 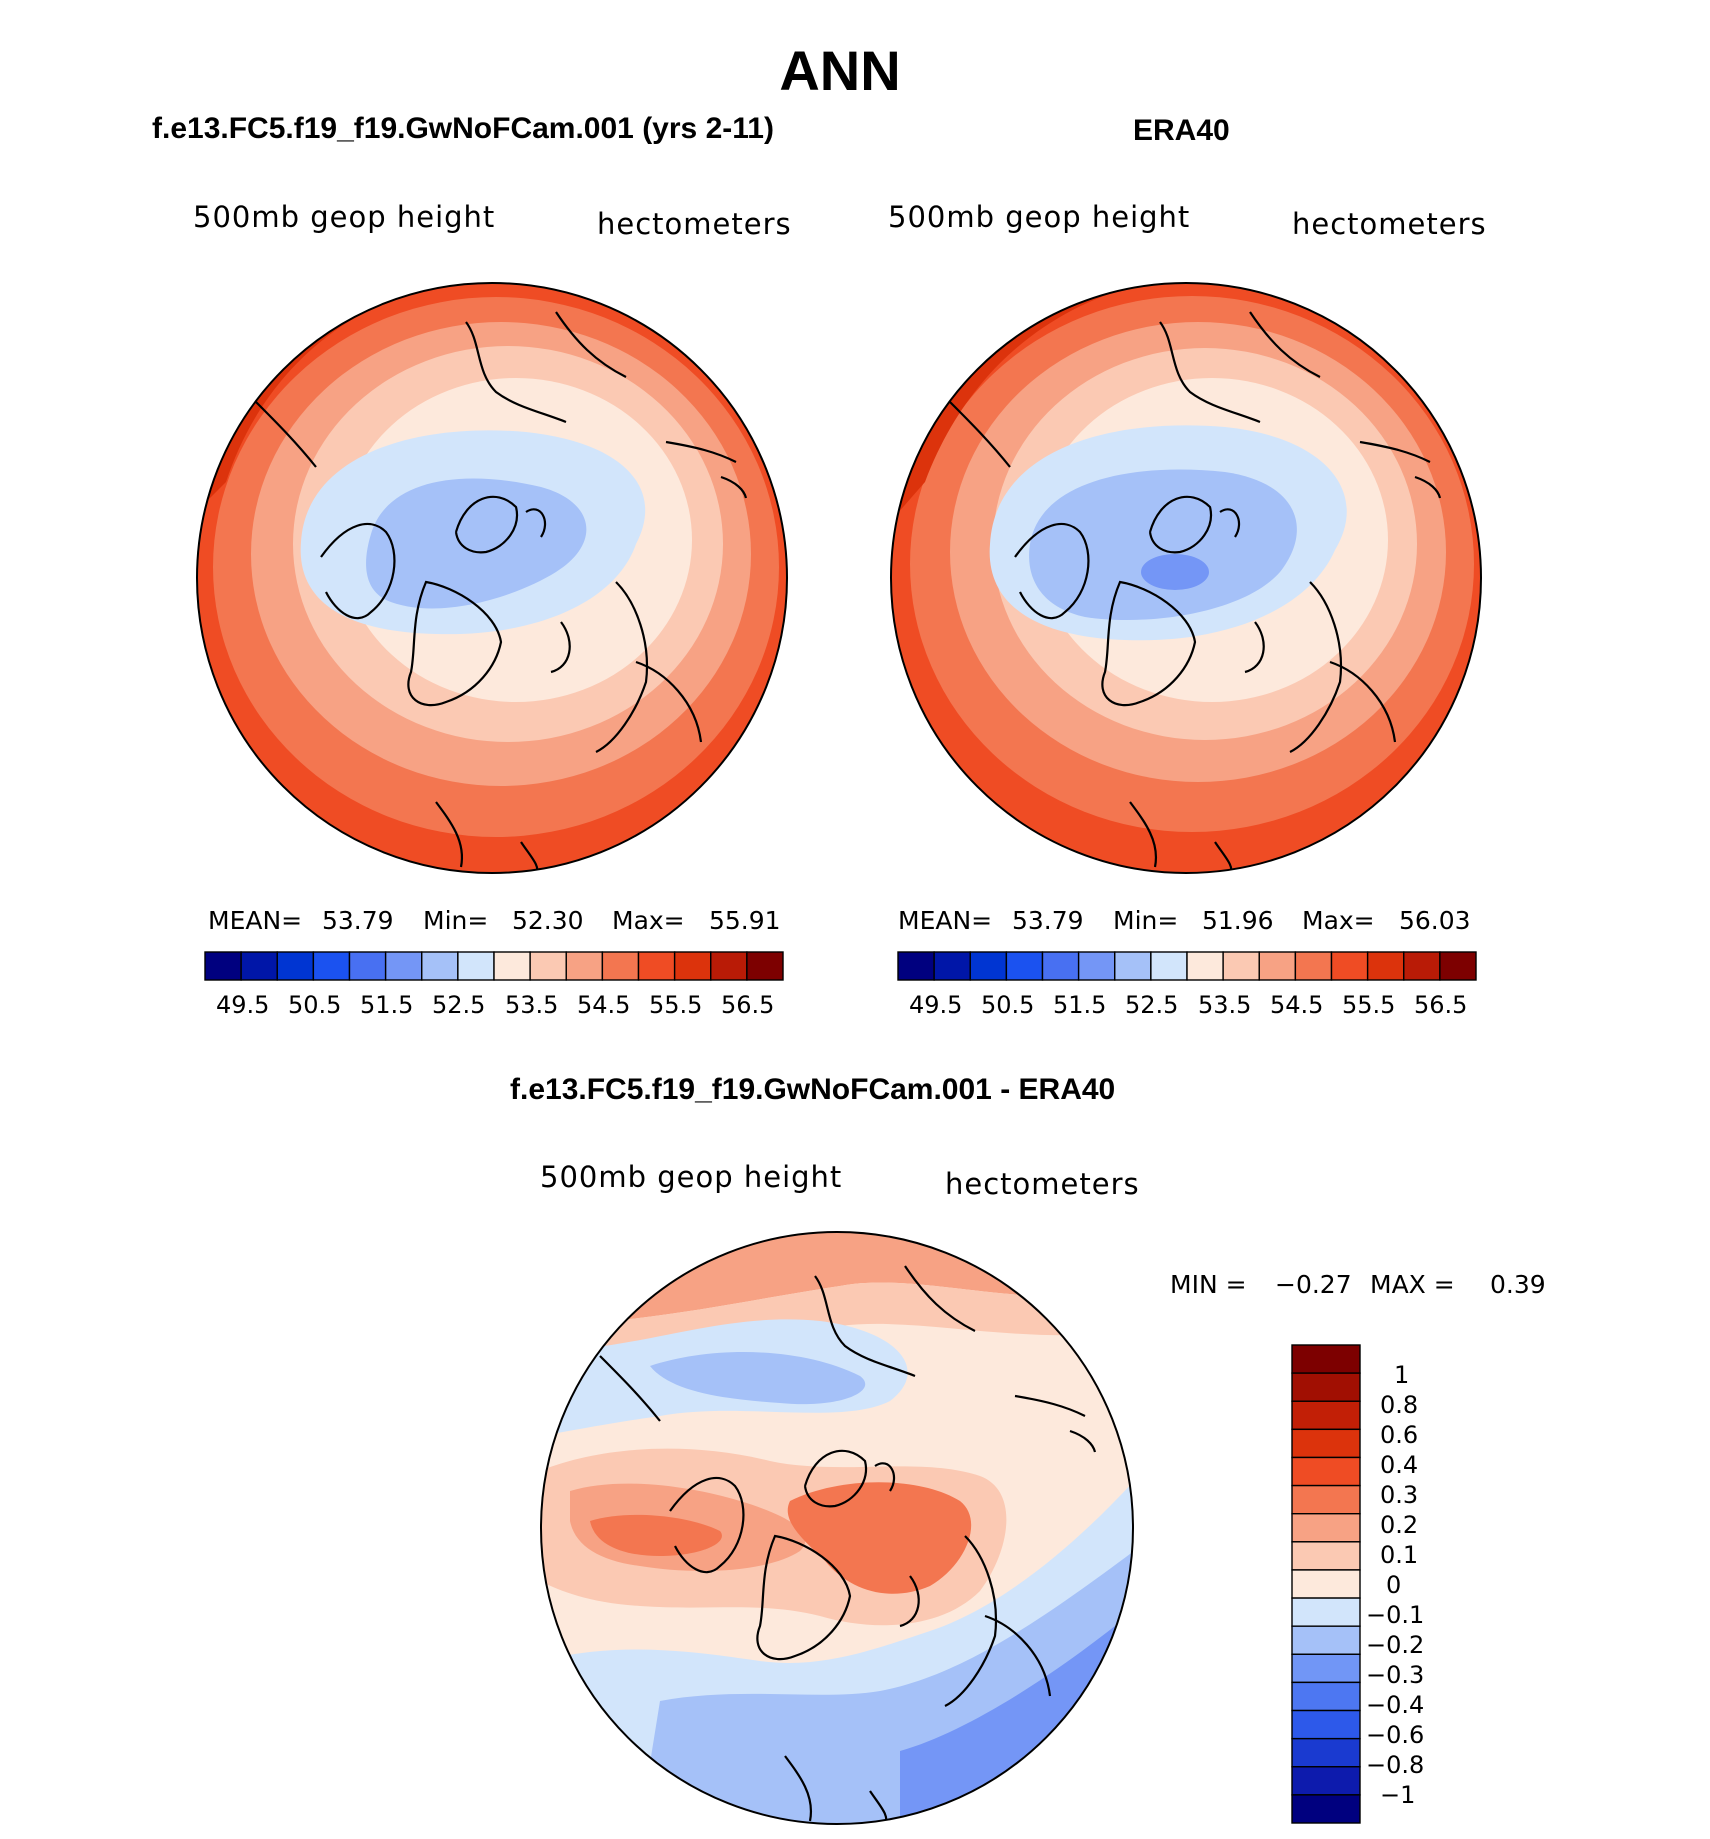 What do you see at coordinates (676, 1005) in the screenshot?
I see `panel1-tick: 55.5` at bounding box center [676, 1005].